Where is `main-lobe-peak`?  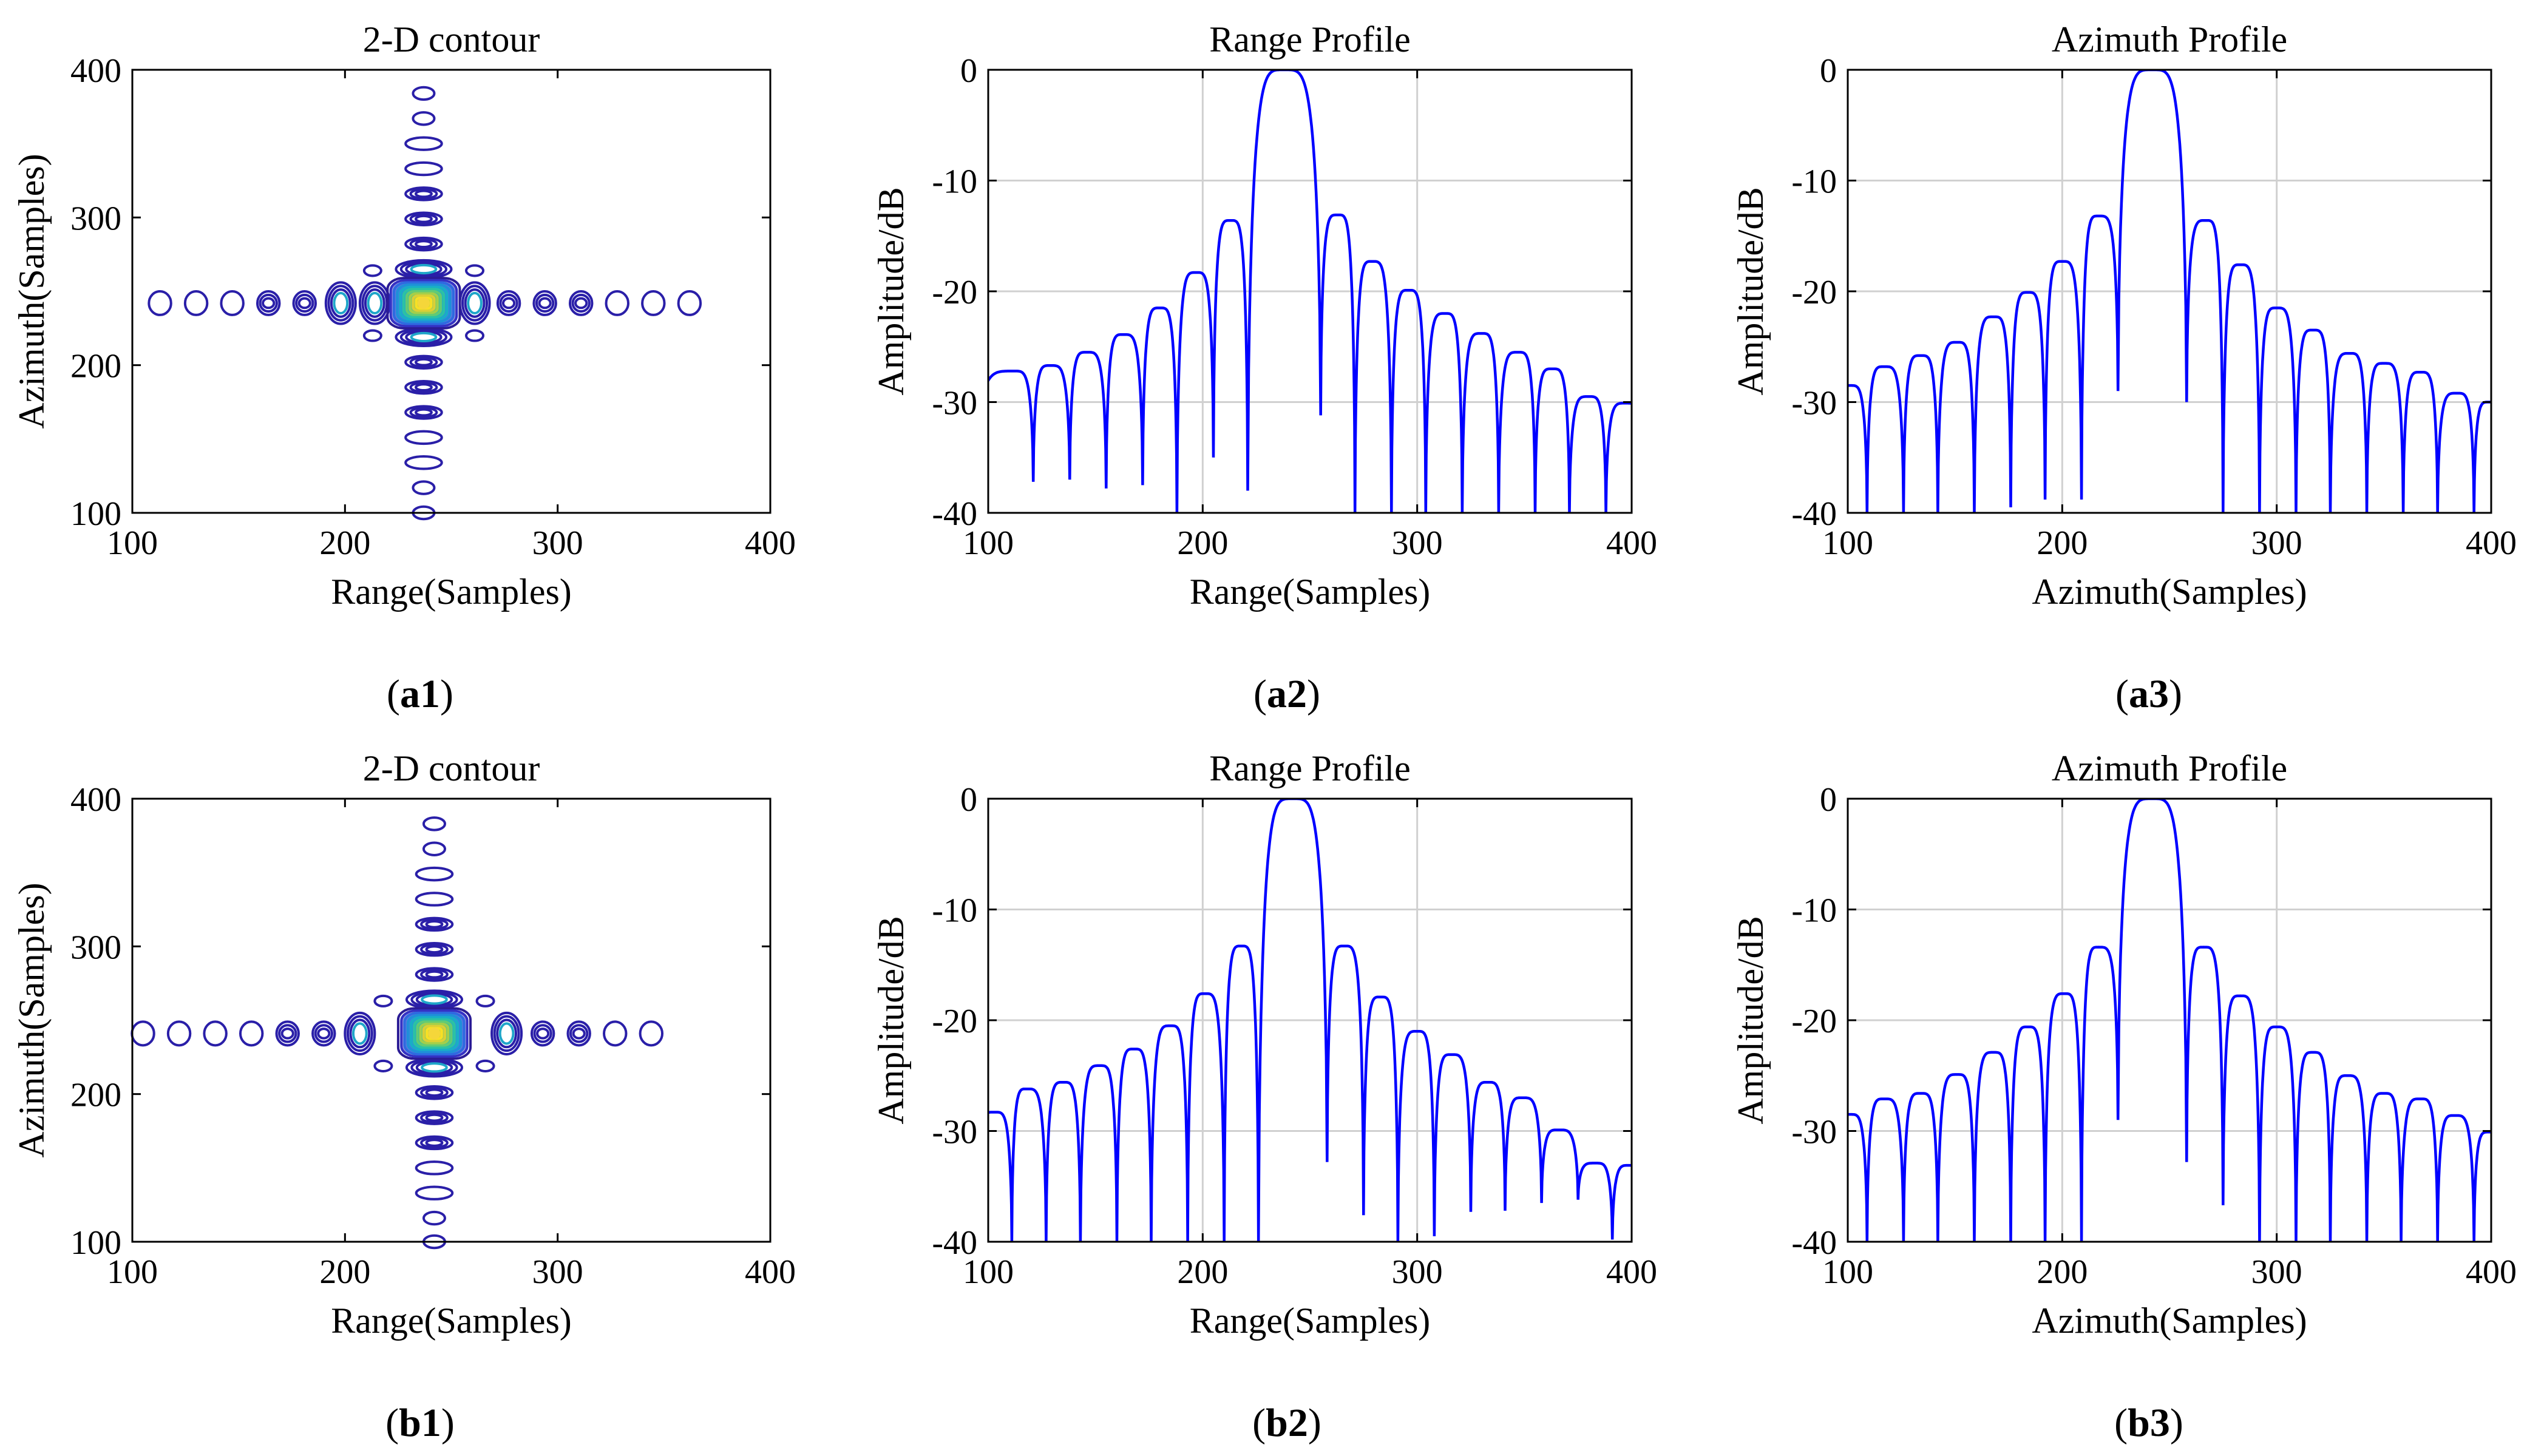
main-lobe-peak is located at coordinates (434, 1033).